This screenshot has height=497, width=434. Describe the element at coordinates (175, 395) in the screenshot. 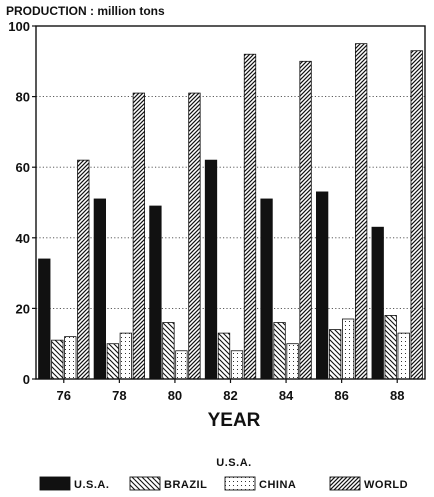

I see `x-tick-label: 80` at that location.